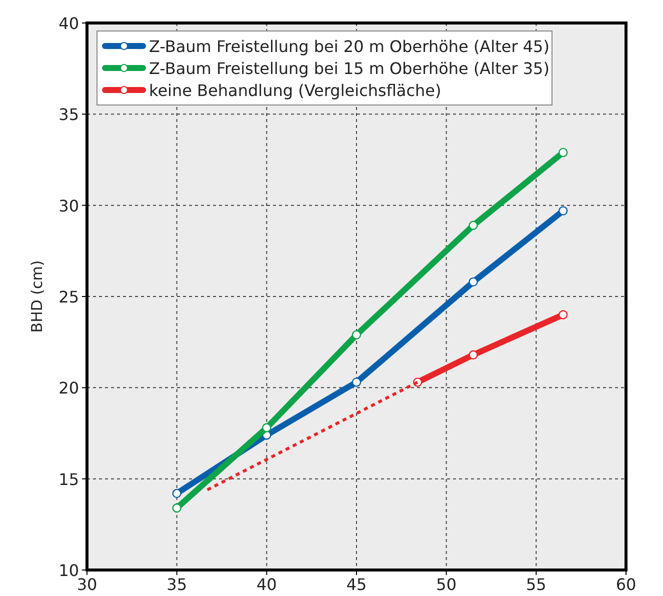  I want to click on x-tick-label: 45, so click(356, 584).